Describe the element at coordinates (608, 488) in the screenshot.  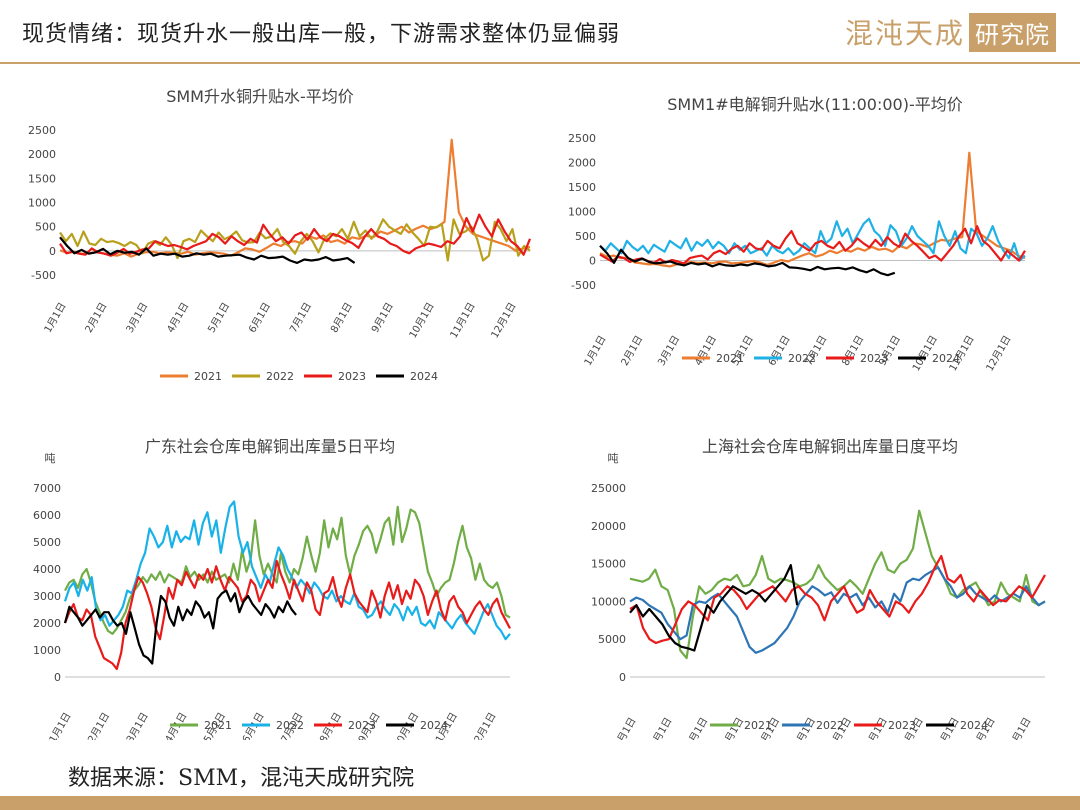
I see `y-tick-label: 25000` at that location.